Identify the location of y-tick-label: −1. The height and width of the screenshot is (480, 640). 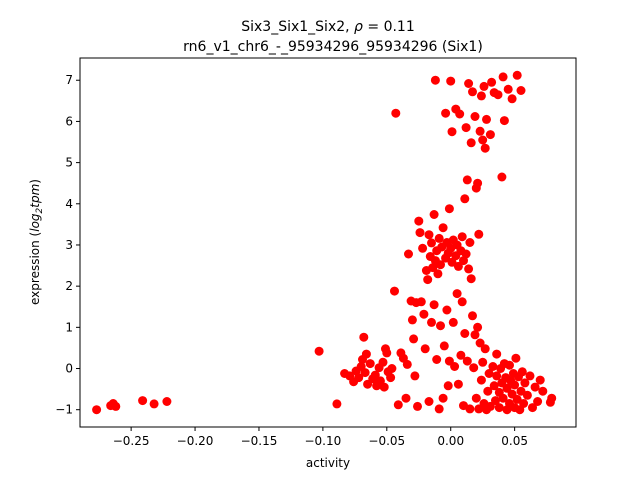
(64, 410).